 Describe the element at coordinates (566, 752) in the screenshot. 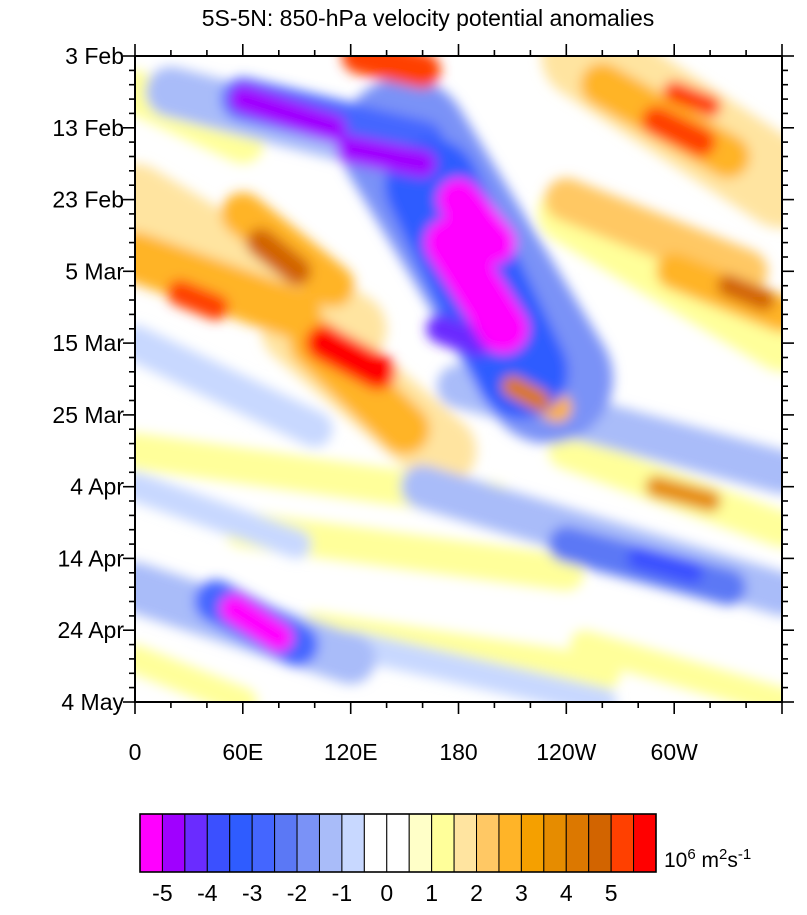

I see `x-tick-label: 120W` at that location.